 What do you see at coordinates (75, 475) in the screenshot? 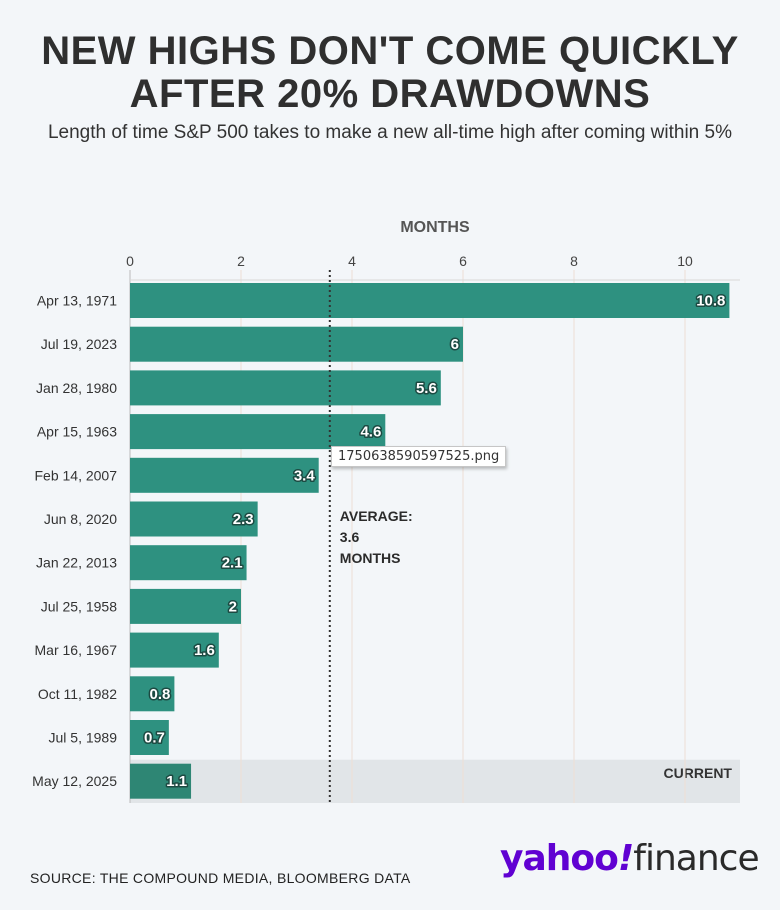
I see `category-label: Feb 14, 2007` at bounding box center [75, 475].